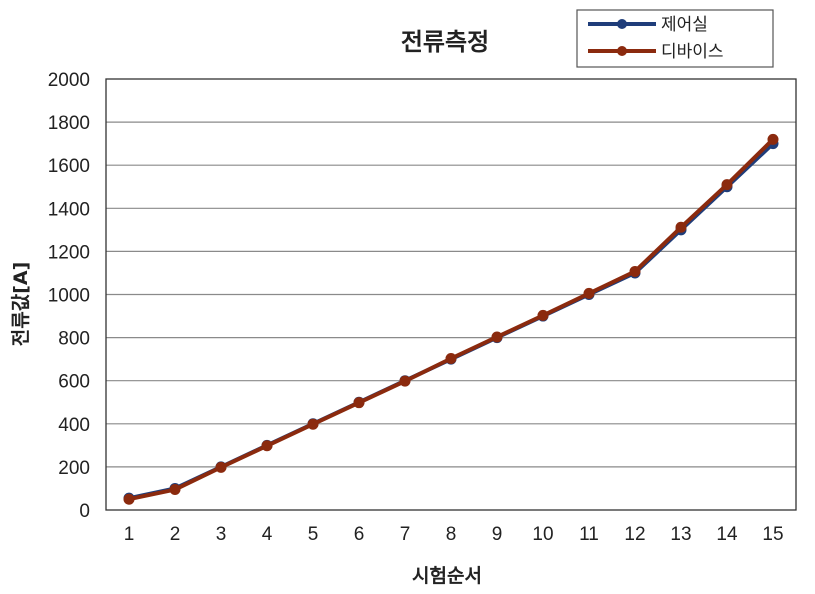  I want to click on x-tick-label-15: 15, so click(772, 534).